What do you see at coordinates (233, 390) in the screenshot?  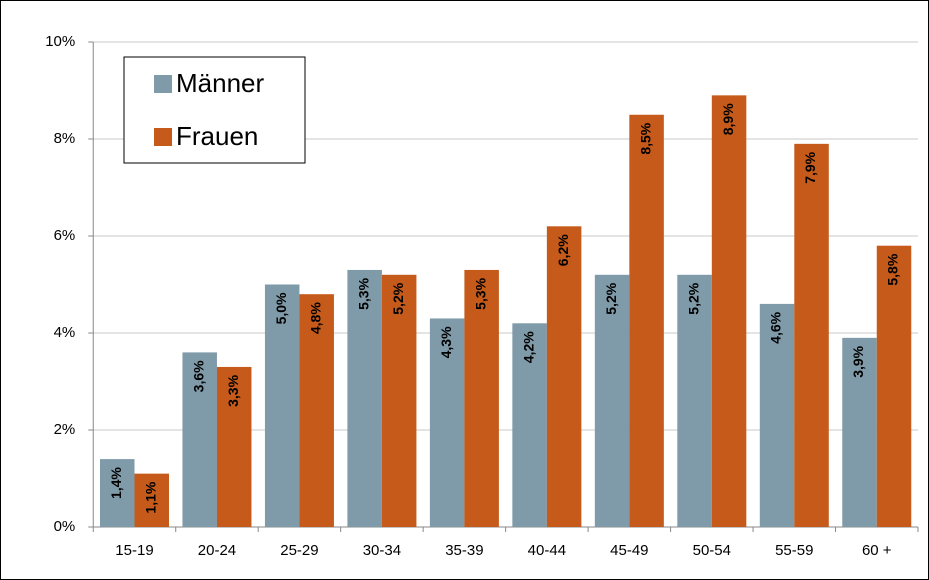 I see `data-label: 3,3%` at bounding box center [233, 390].